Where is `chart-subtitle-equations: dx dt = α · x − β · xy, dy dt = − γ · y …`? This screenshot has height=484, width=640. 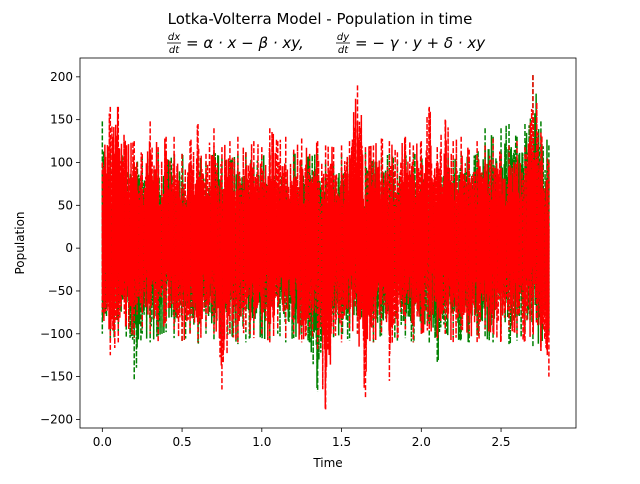
chart-subtitle-equations: dx dt = α · x − β · xy, dy dt = − γ · y … is located at coordinates (326, 44).